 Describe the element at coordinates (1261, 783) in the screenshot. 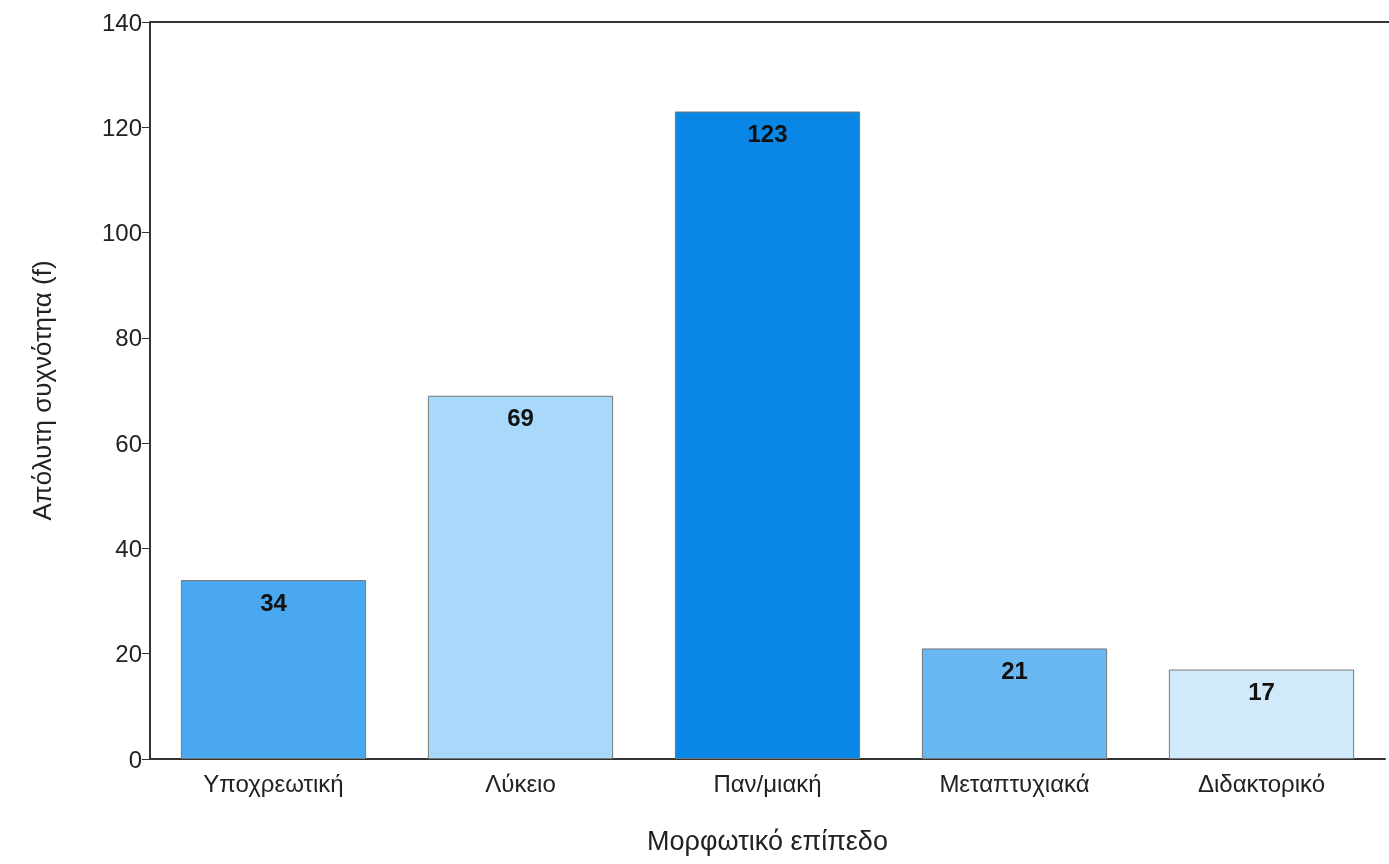

I see `x-tick-label: Διδακτορικό` at that location.